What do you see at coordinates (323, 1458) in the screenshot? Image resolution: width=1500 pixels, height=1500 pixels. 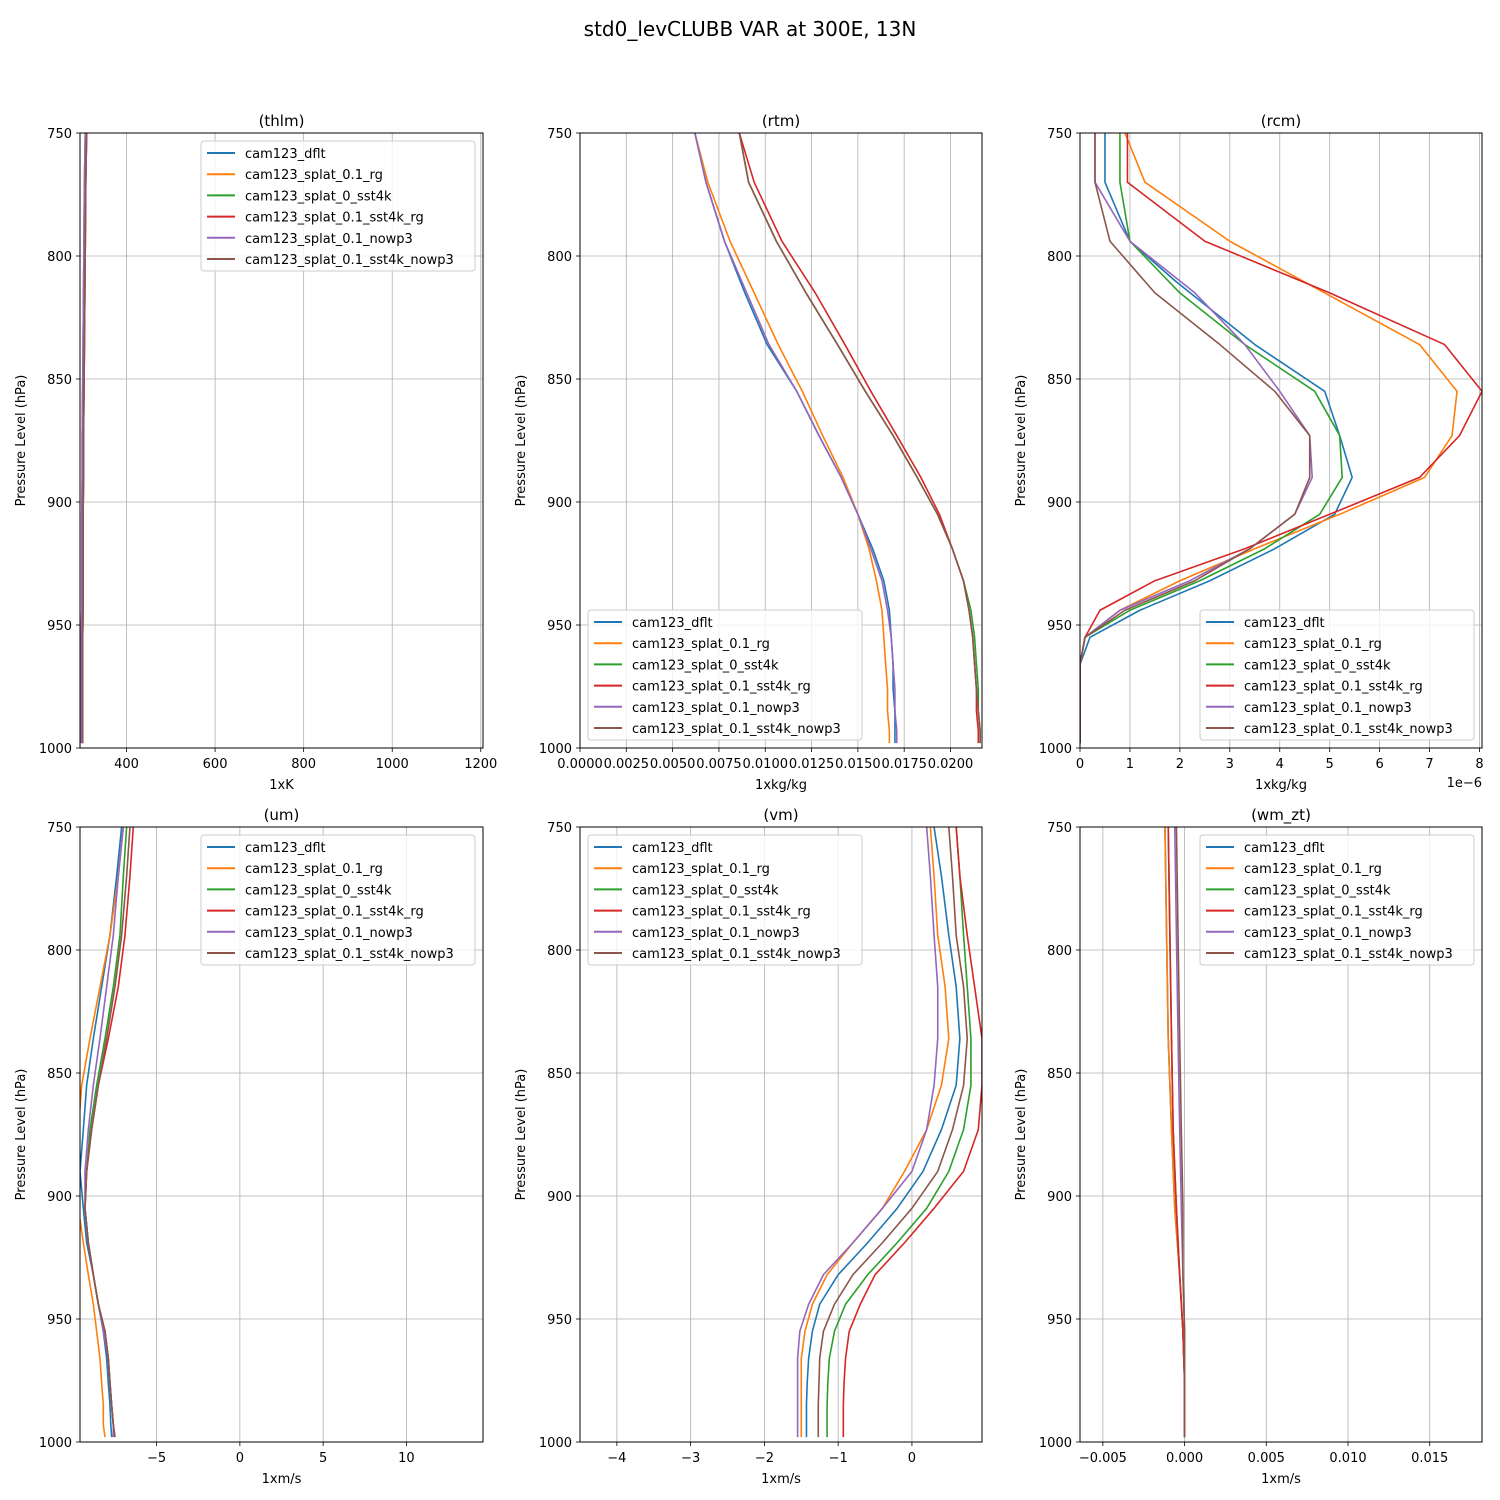 I see `x-tick-label: 5` at bounding box center [323, 1458].